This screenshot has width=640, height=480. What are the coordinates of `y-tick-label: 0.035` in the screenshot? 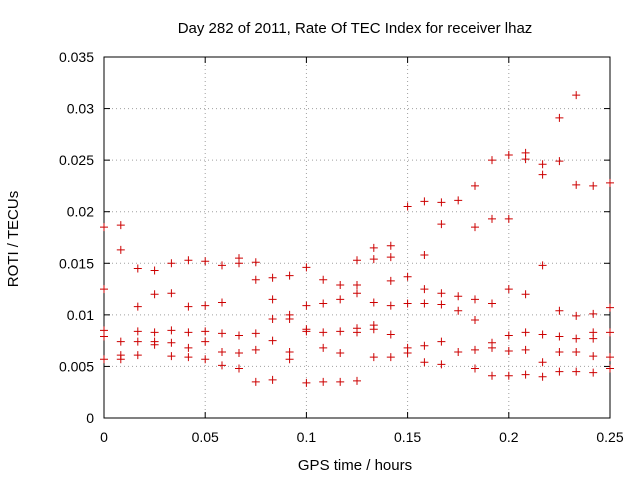 It's located at (76, 57).